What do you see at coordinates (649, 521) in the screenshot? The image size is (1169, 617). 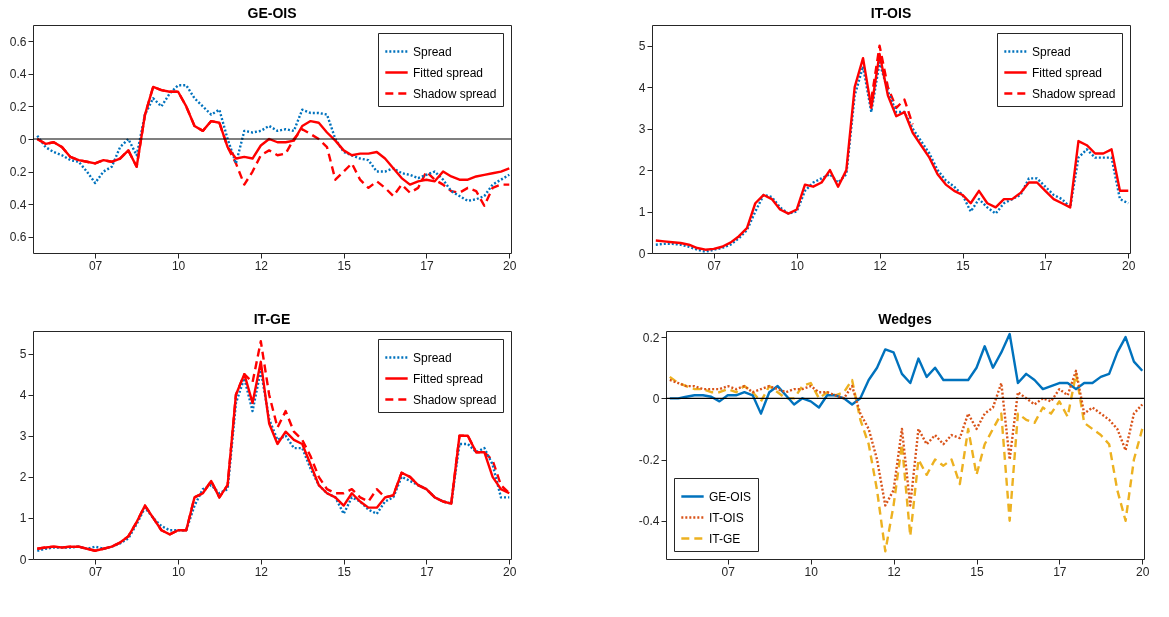 I see `y-tick-label: -0.4` at bounding box center [649, 521].